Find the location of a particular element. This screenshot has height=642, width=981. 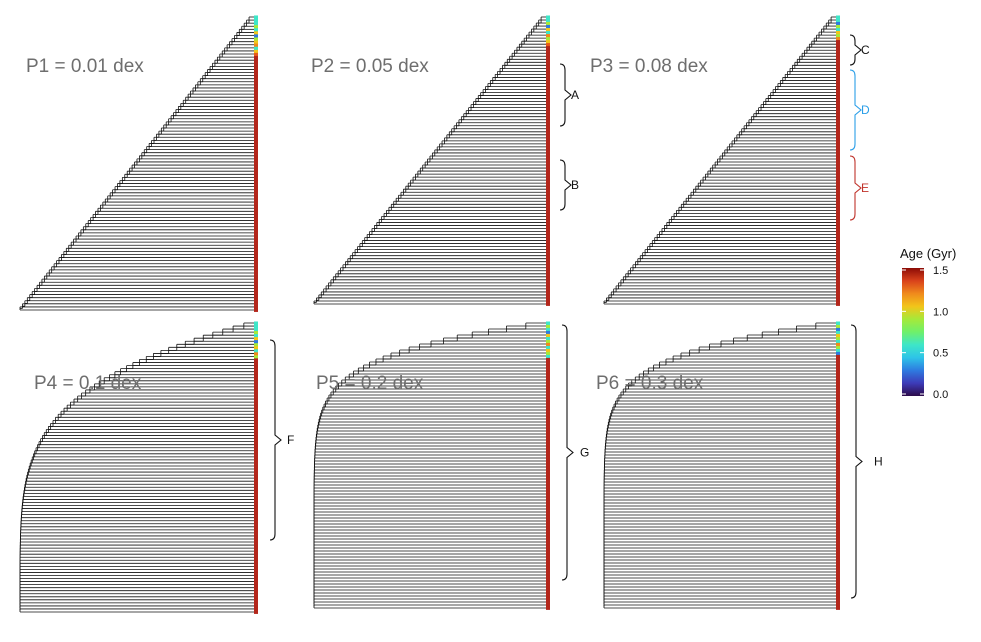

cluster-brace is located at coordinates (565, 185).